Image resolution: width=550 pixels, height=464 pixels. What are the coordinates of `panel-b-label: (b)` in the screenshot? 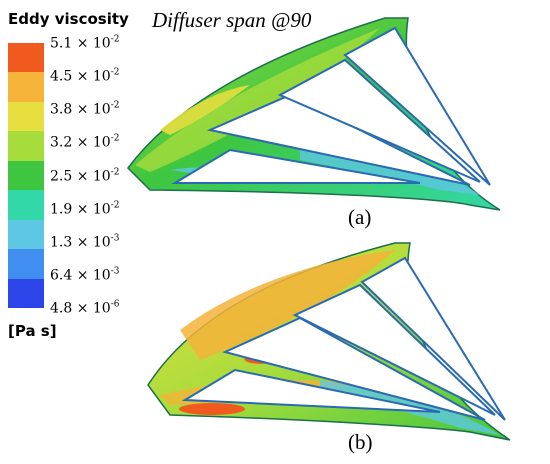 It's located at (360, 442).